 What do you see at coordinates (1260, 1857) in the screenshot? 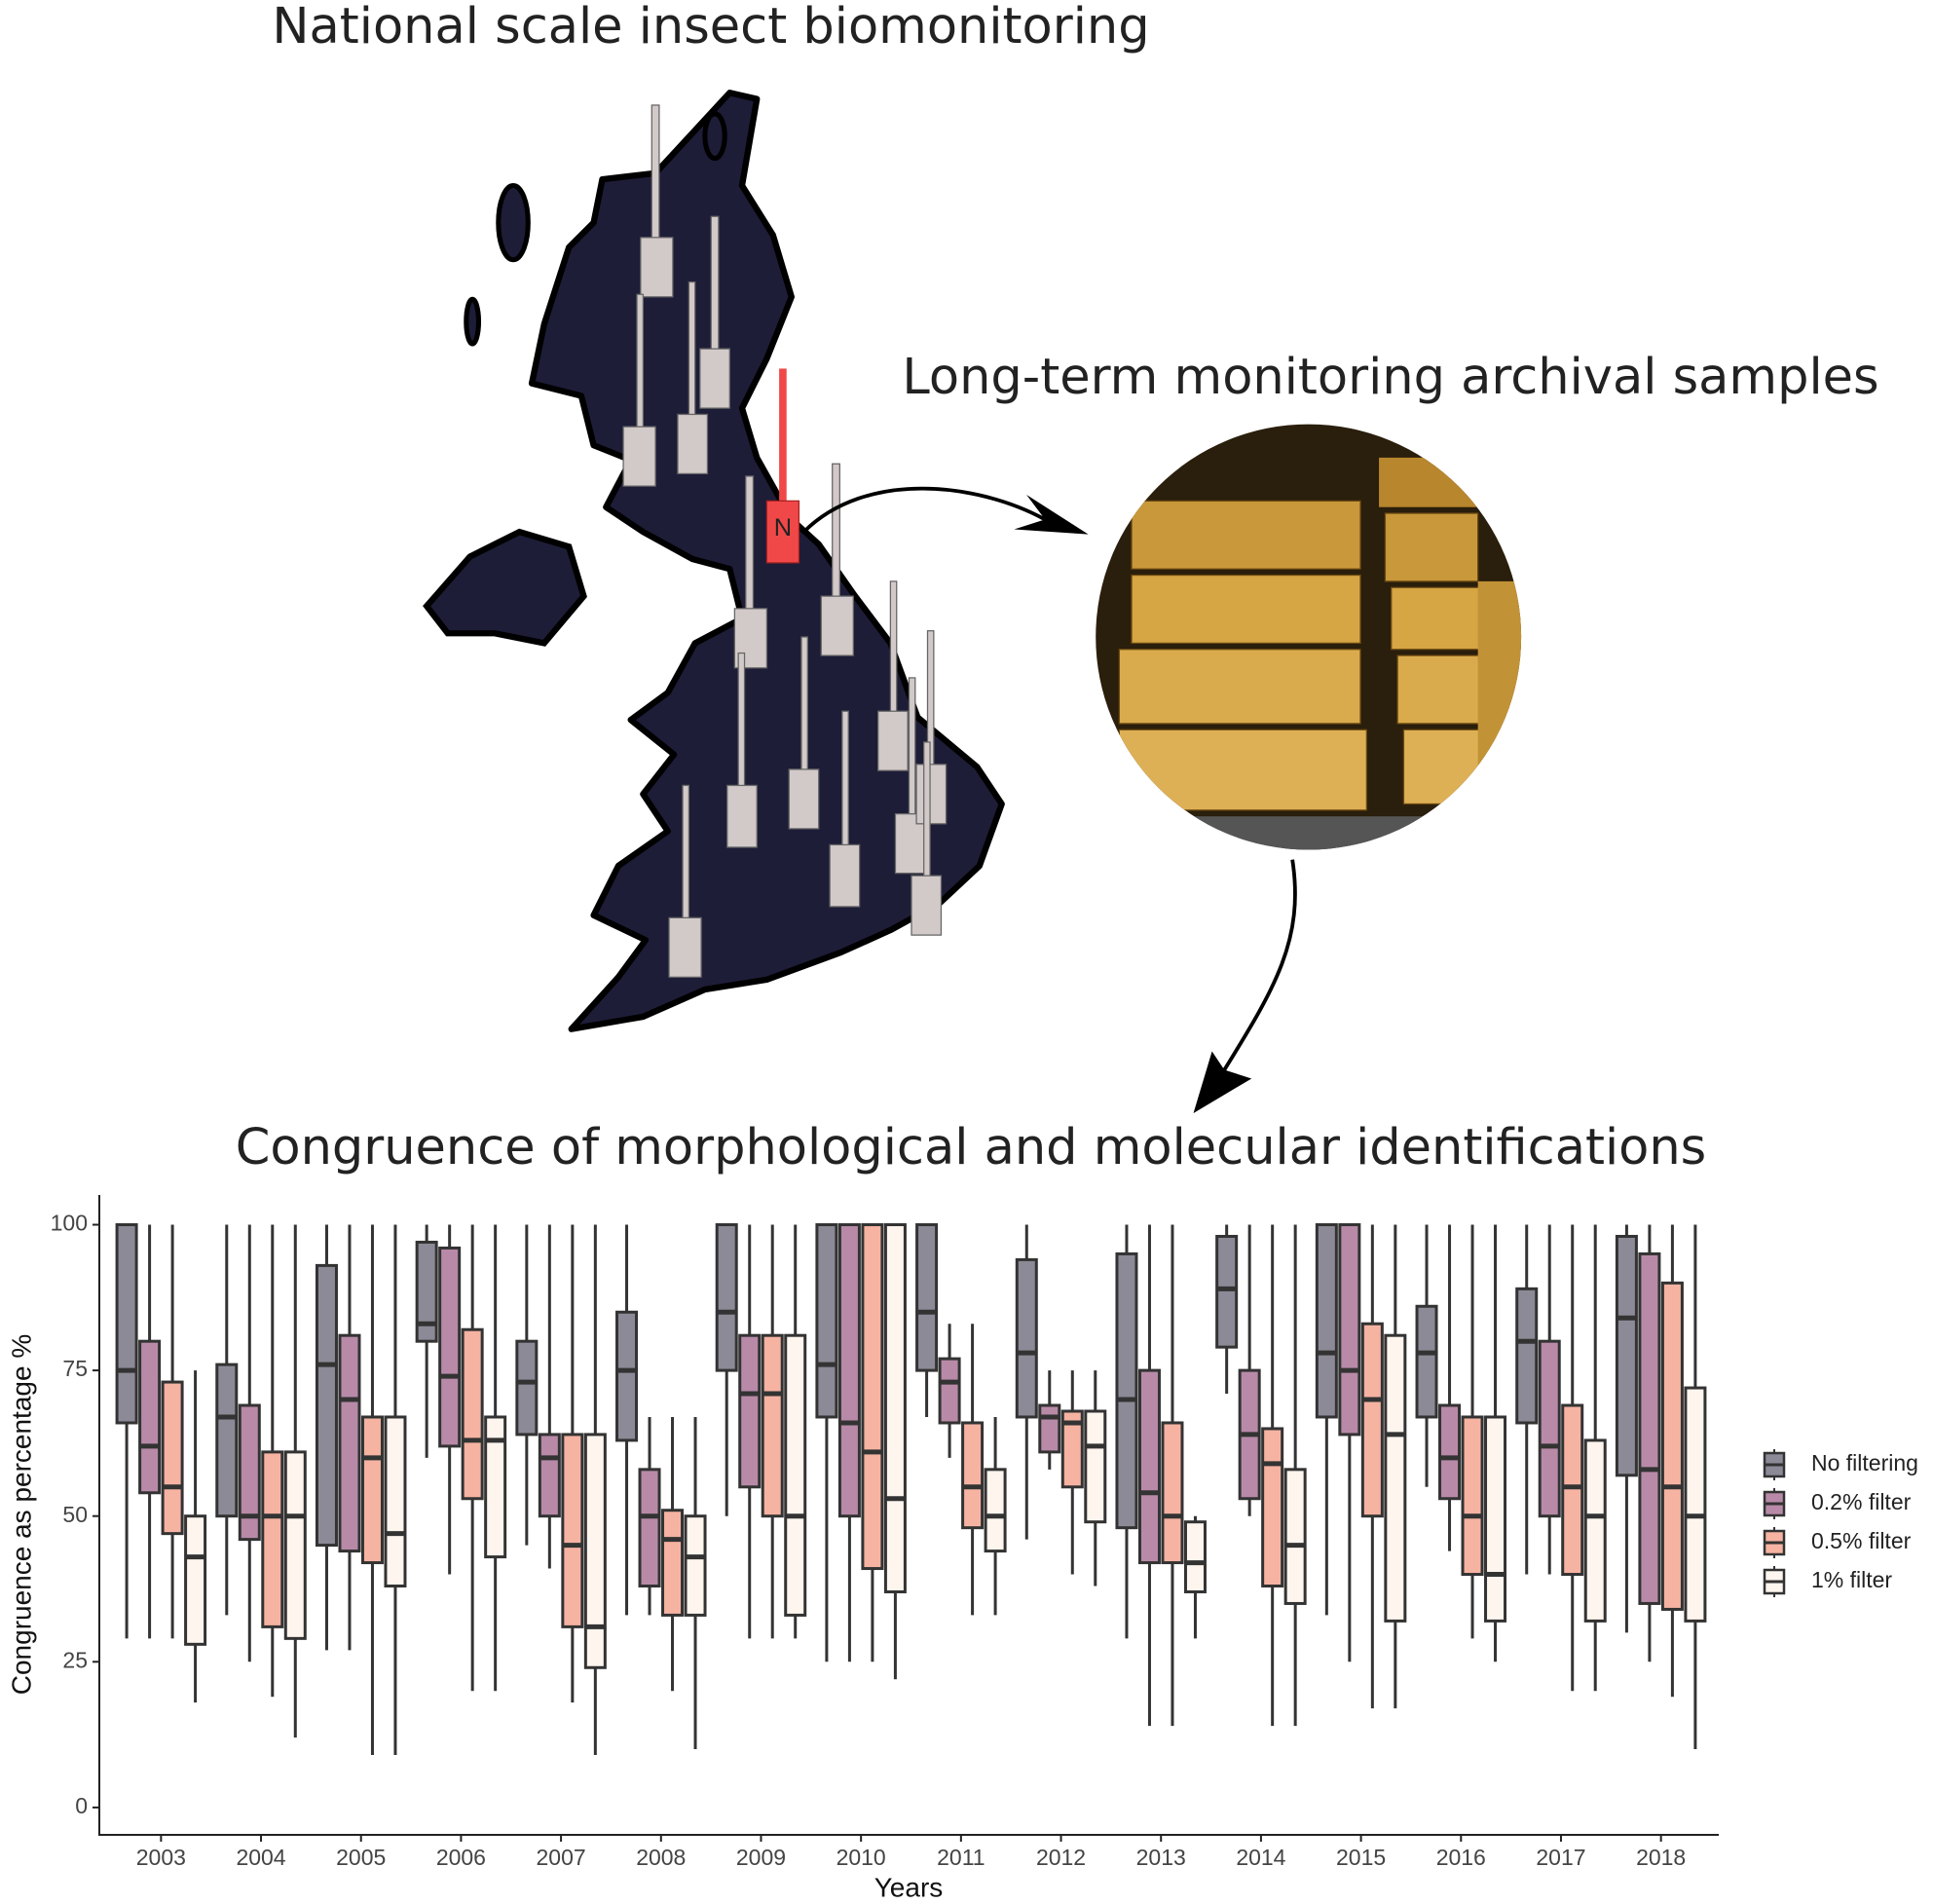
I see `x-tick-label: 2014` at bounding box center [1260, 1857].